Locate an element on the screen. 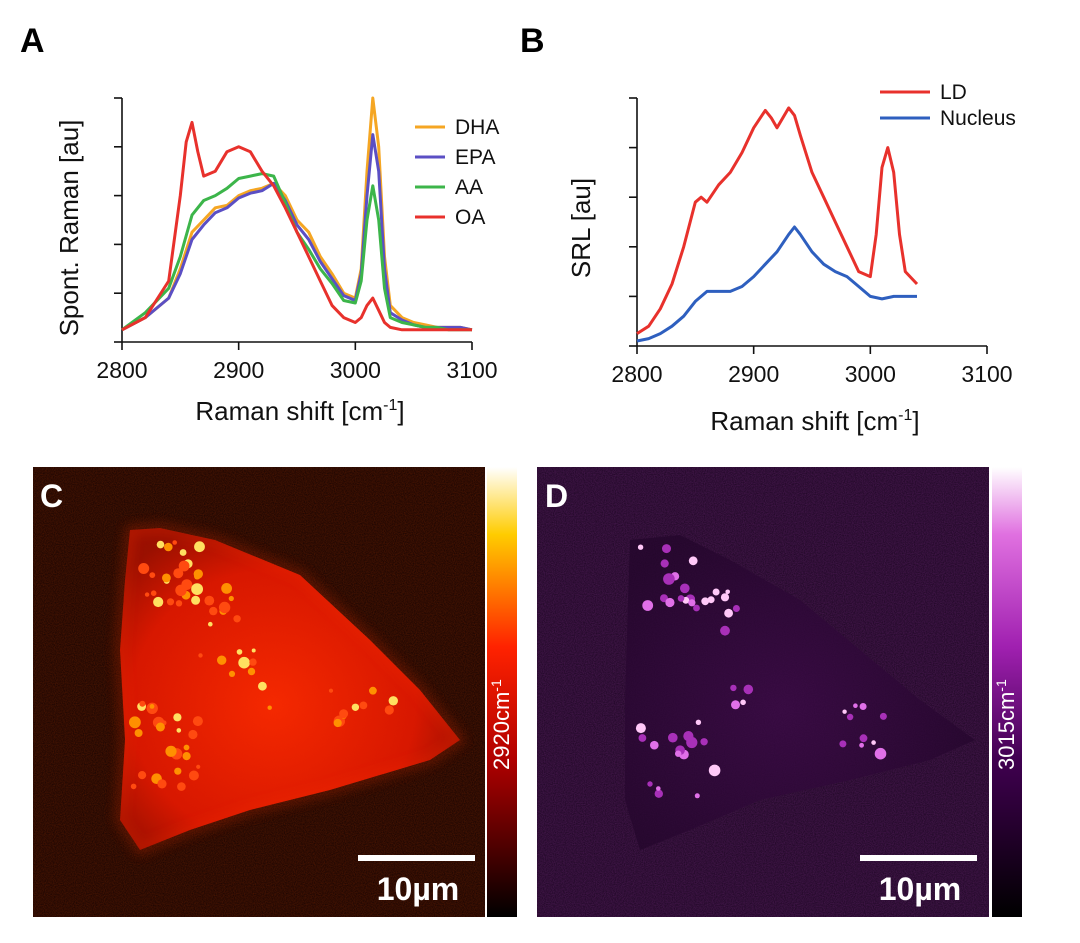  chart-a-ylabel: Spont. Raman [au] is located at coordinates (69, 228).